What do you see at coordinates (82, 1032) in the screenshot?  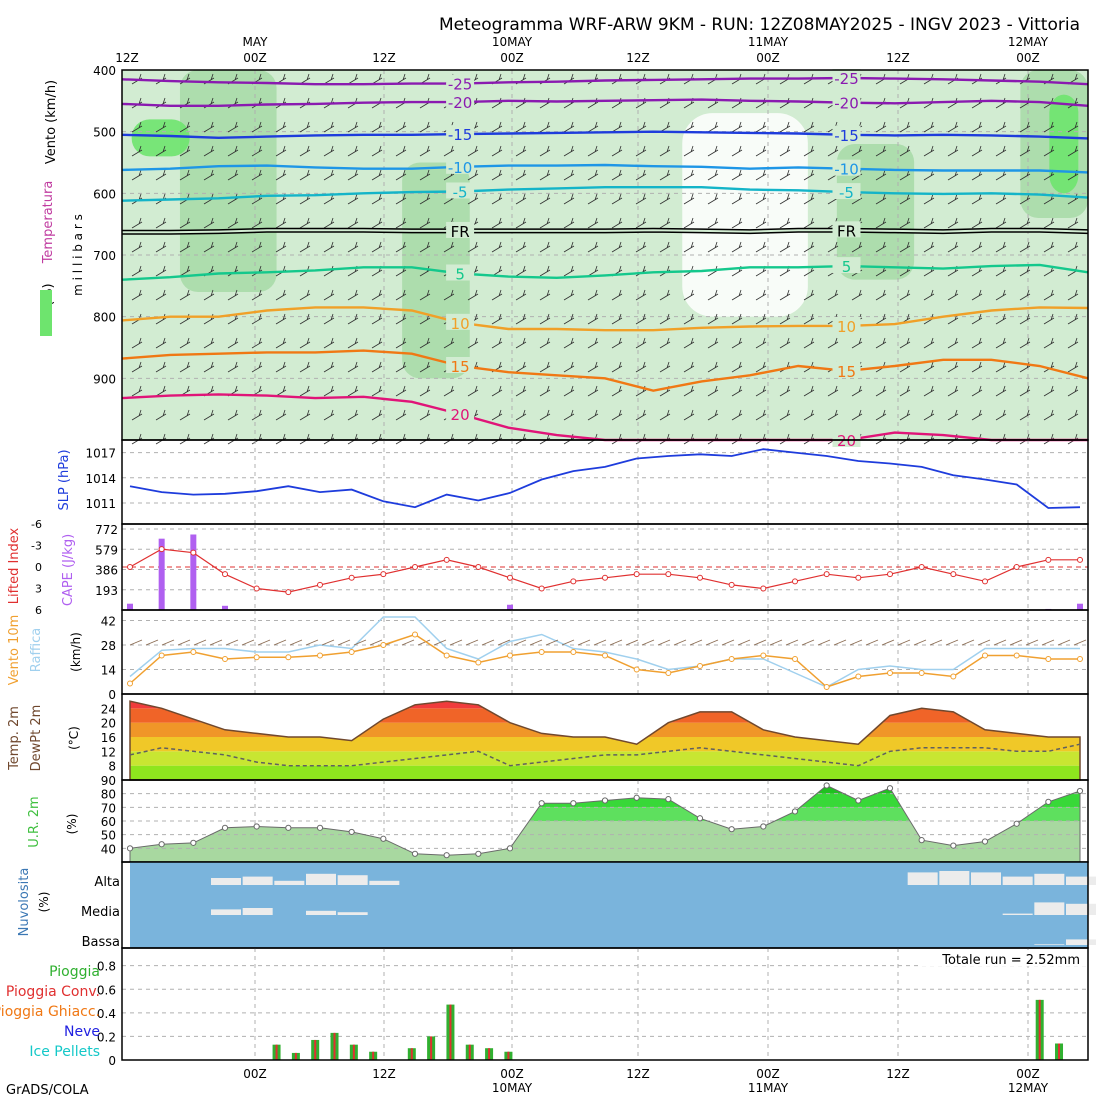 I see `precip-legend-item: Neve` at bounding box center [82, 1032].